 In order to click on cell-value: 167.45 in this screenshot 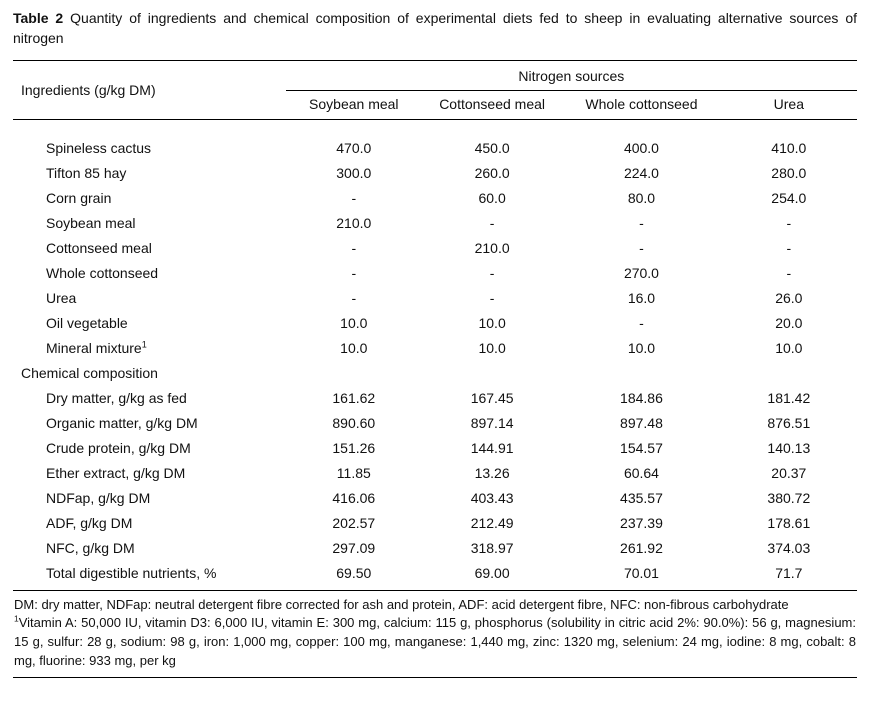, I will do `click(492, 397)`.